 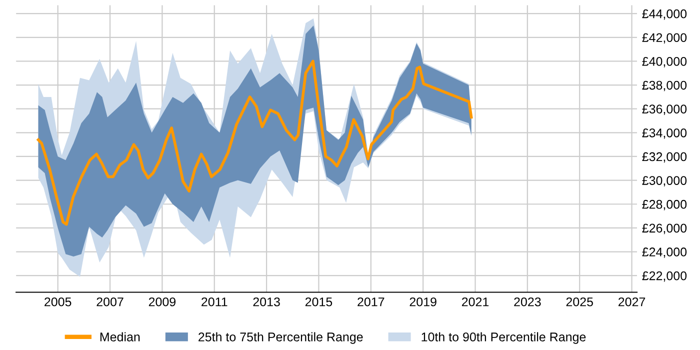 I want to click on x-tick-label: 2005, so click(x=58, y=301).